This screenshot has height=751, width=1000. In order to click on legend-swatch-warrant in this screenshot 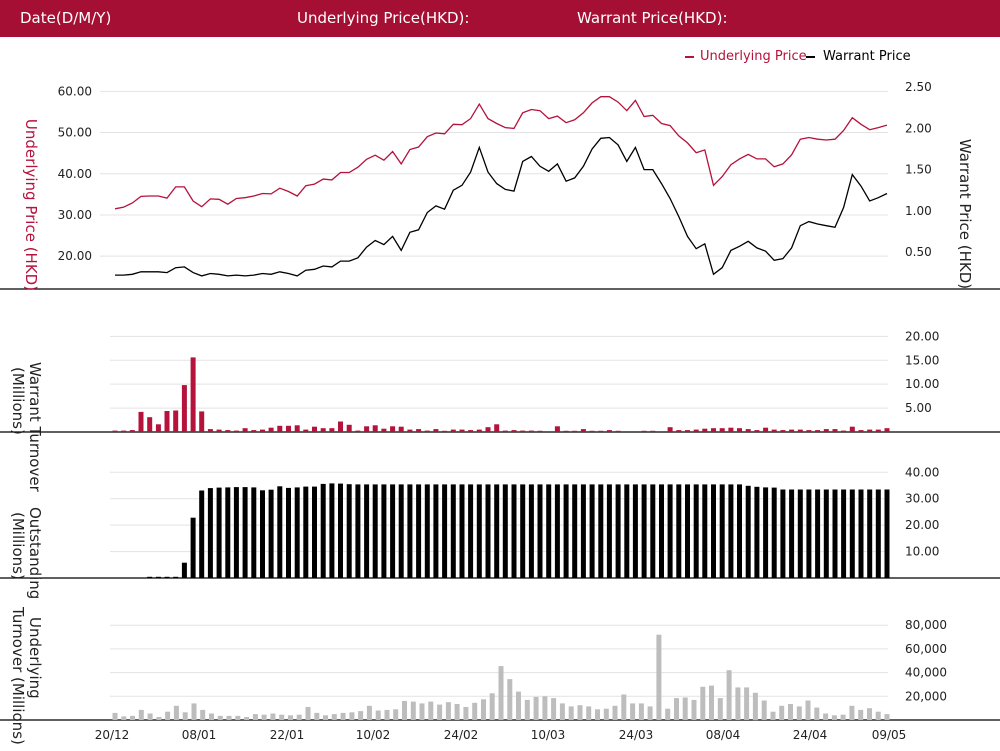, I will do `click(810, 57)`.